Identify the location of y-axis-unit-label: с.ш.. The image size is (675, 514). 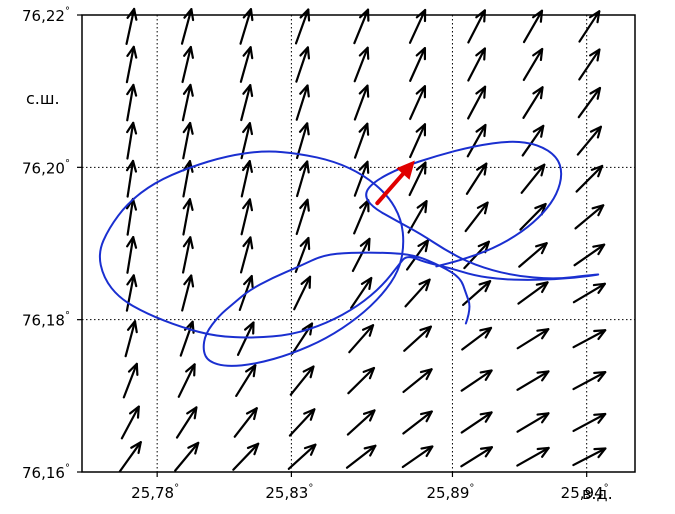
(43, 98).